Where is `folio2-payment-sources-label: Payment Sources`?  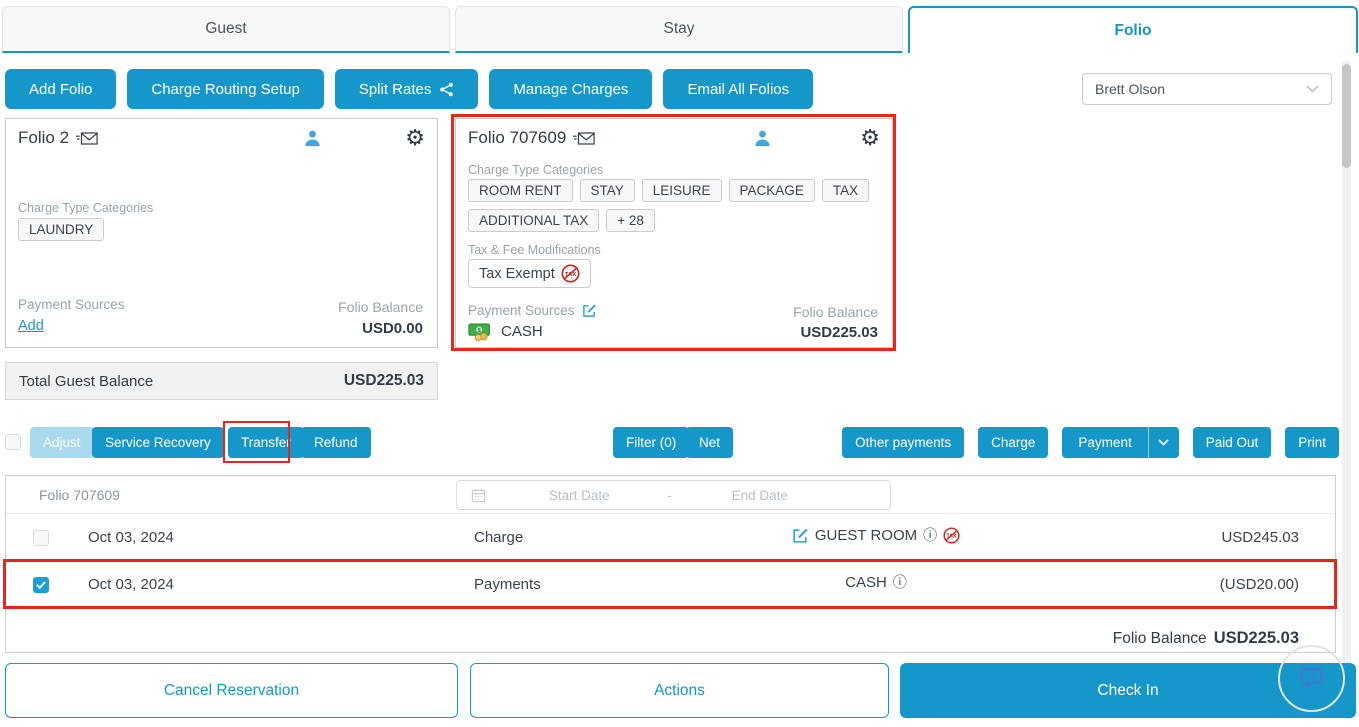 folio2-payment-sources-label: Payment Sources is located at coordinates (71, 304).